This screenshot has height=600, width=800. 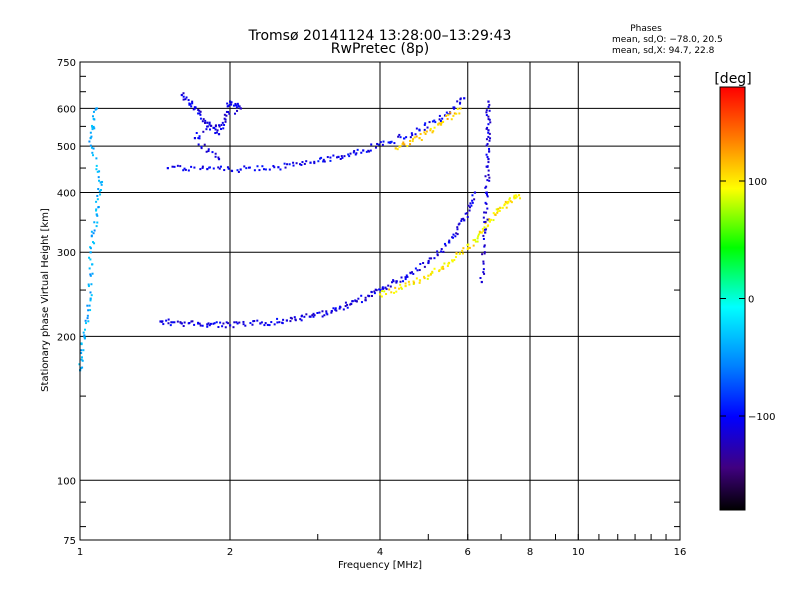 I want to click on stats-x: mean, sd,X: 94.7, 22.8, so click(x=663, y=51).